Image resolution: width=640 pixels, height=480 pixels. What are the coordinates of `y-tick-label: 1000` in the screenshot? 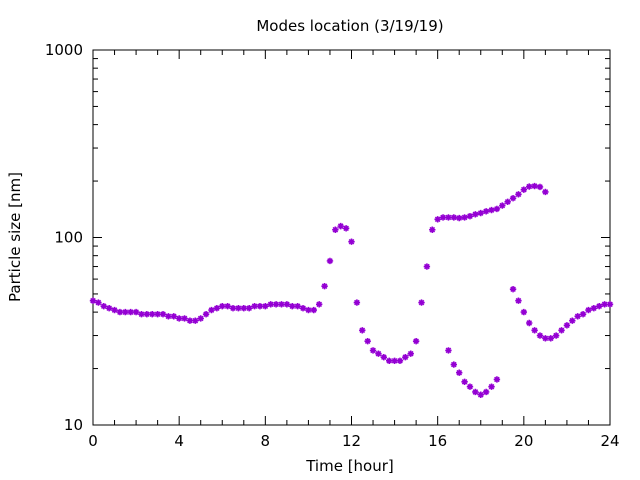 It's located at (64, 50).